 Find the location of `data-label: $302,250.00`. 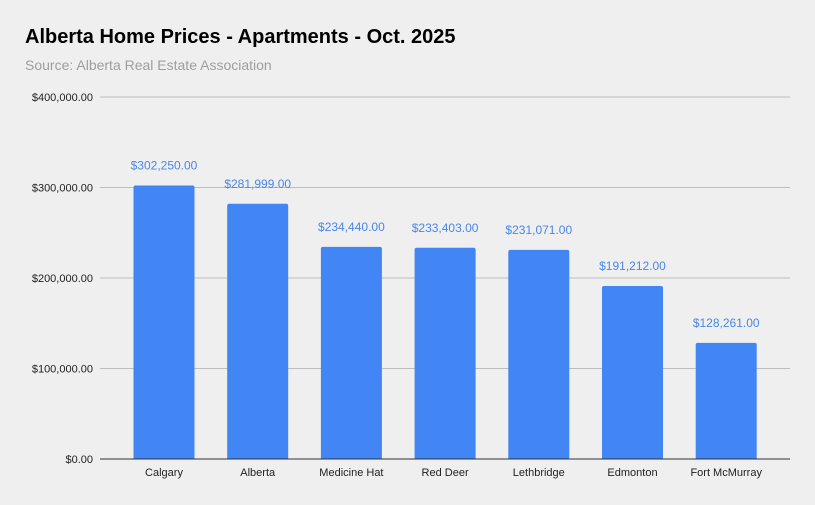

data-label: $302,250.00 is located at coordinates (164, 165).